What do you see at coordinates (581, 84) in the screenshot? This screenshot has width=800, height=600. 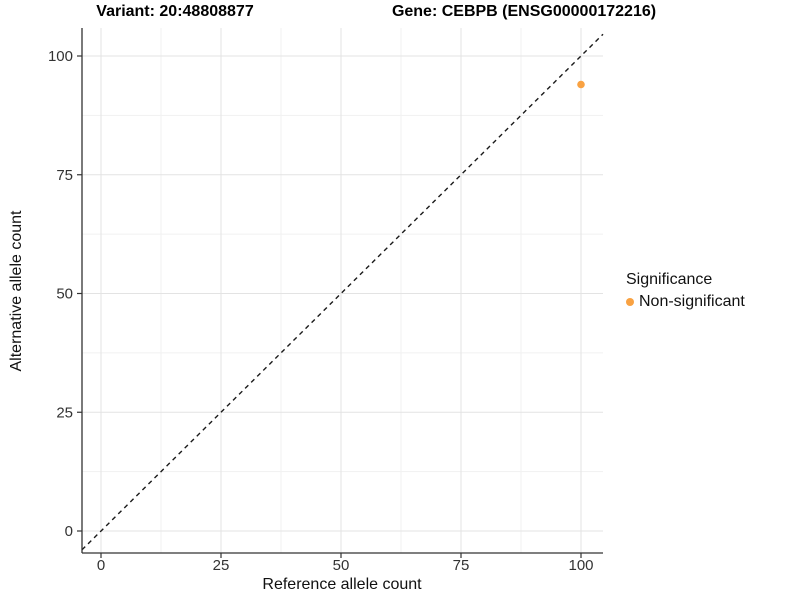 I see `data-point` at bounding box center [581, 84].